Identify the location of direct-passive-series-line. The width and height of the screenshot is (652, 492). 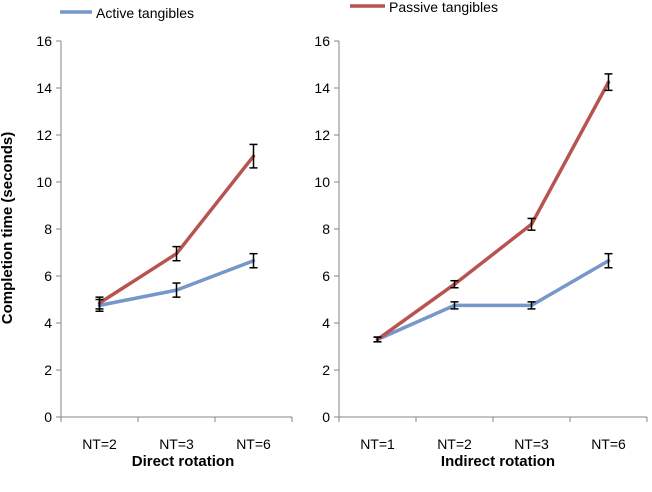
(176, 229).